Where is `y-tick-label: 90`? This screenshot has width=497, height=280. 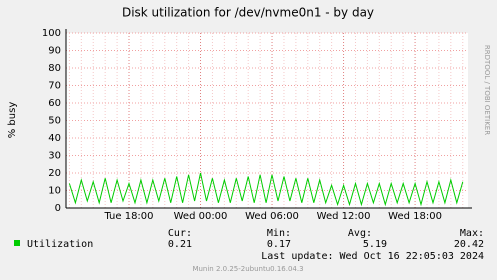
y-tick-label: 90 is located at coordinates (54, 51).